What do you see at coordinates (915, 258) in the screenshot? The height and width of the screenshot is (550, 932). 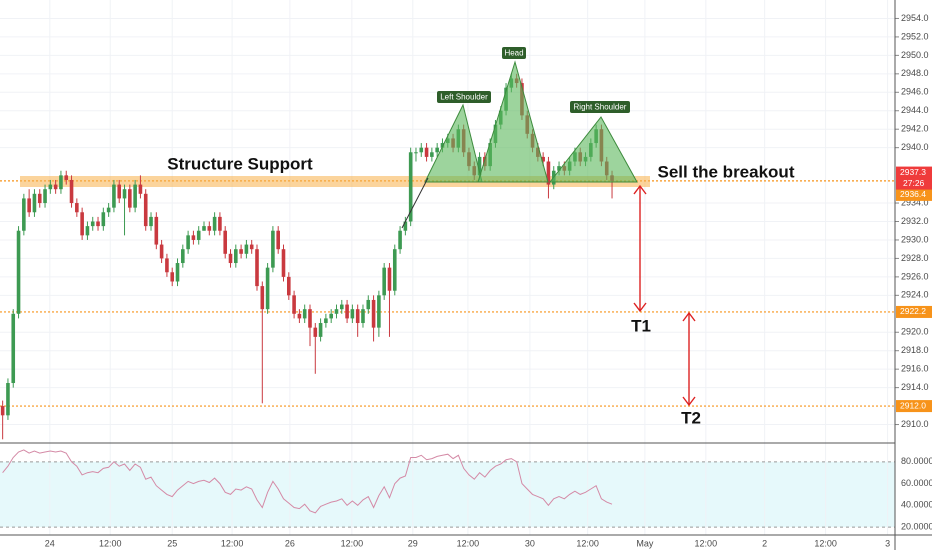 I see `y-tick-label: 2928.0` at bounding box center [915, 258].